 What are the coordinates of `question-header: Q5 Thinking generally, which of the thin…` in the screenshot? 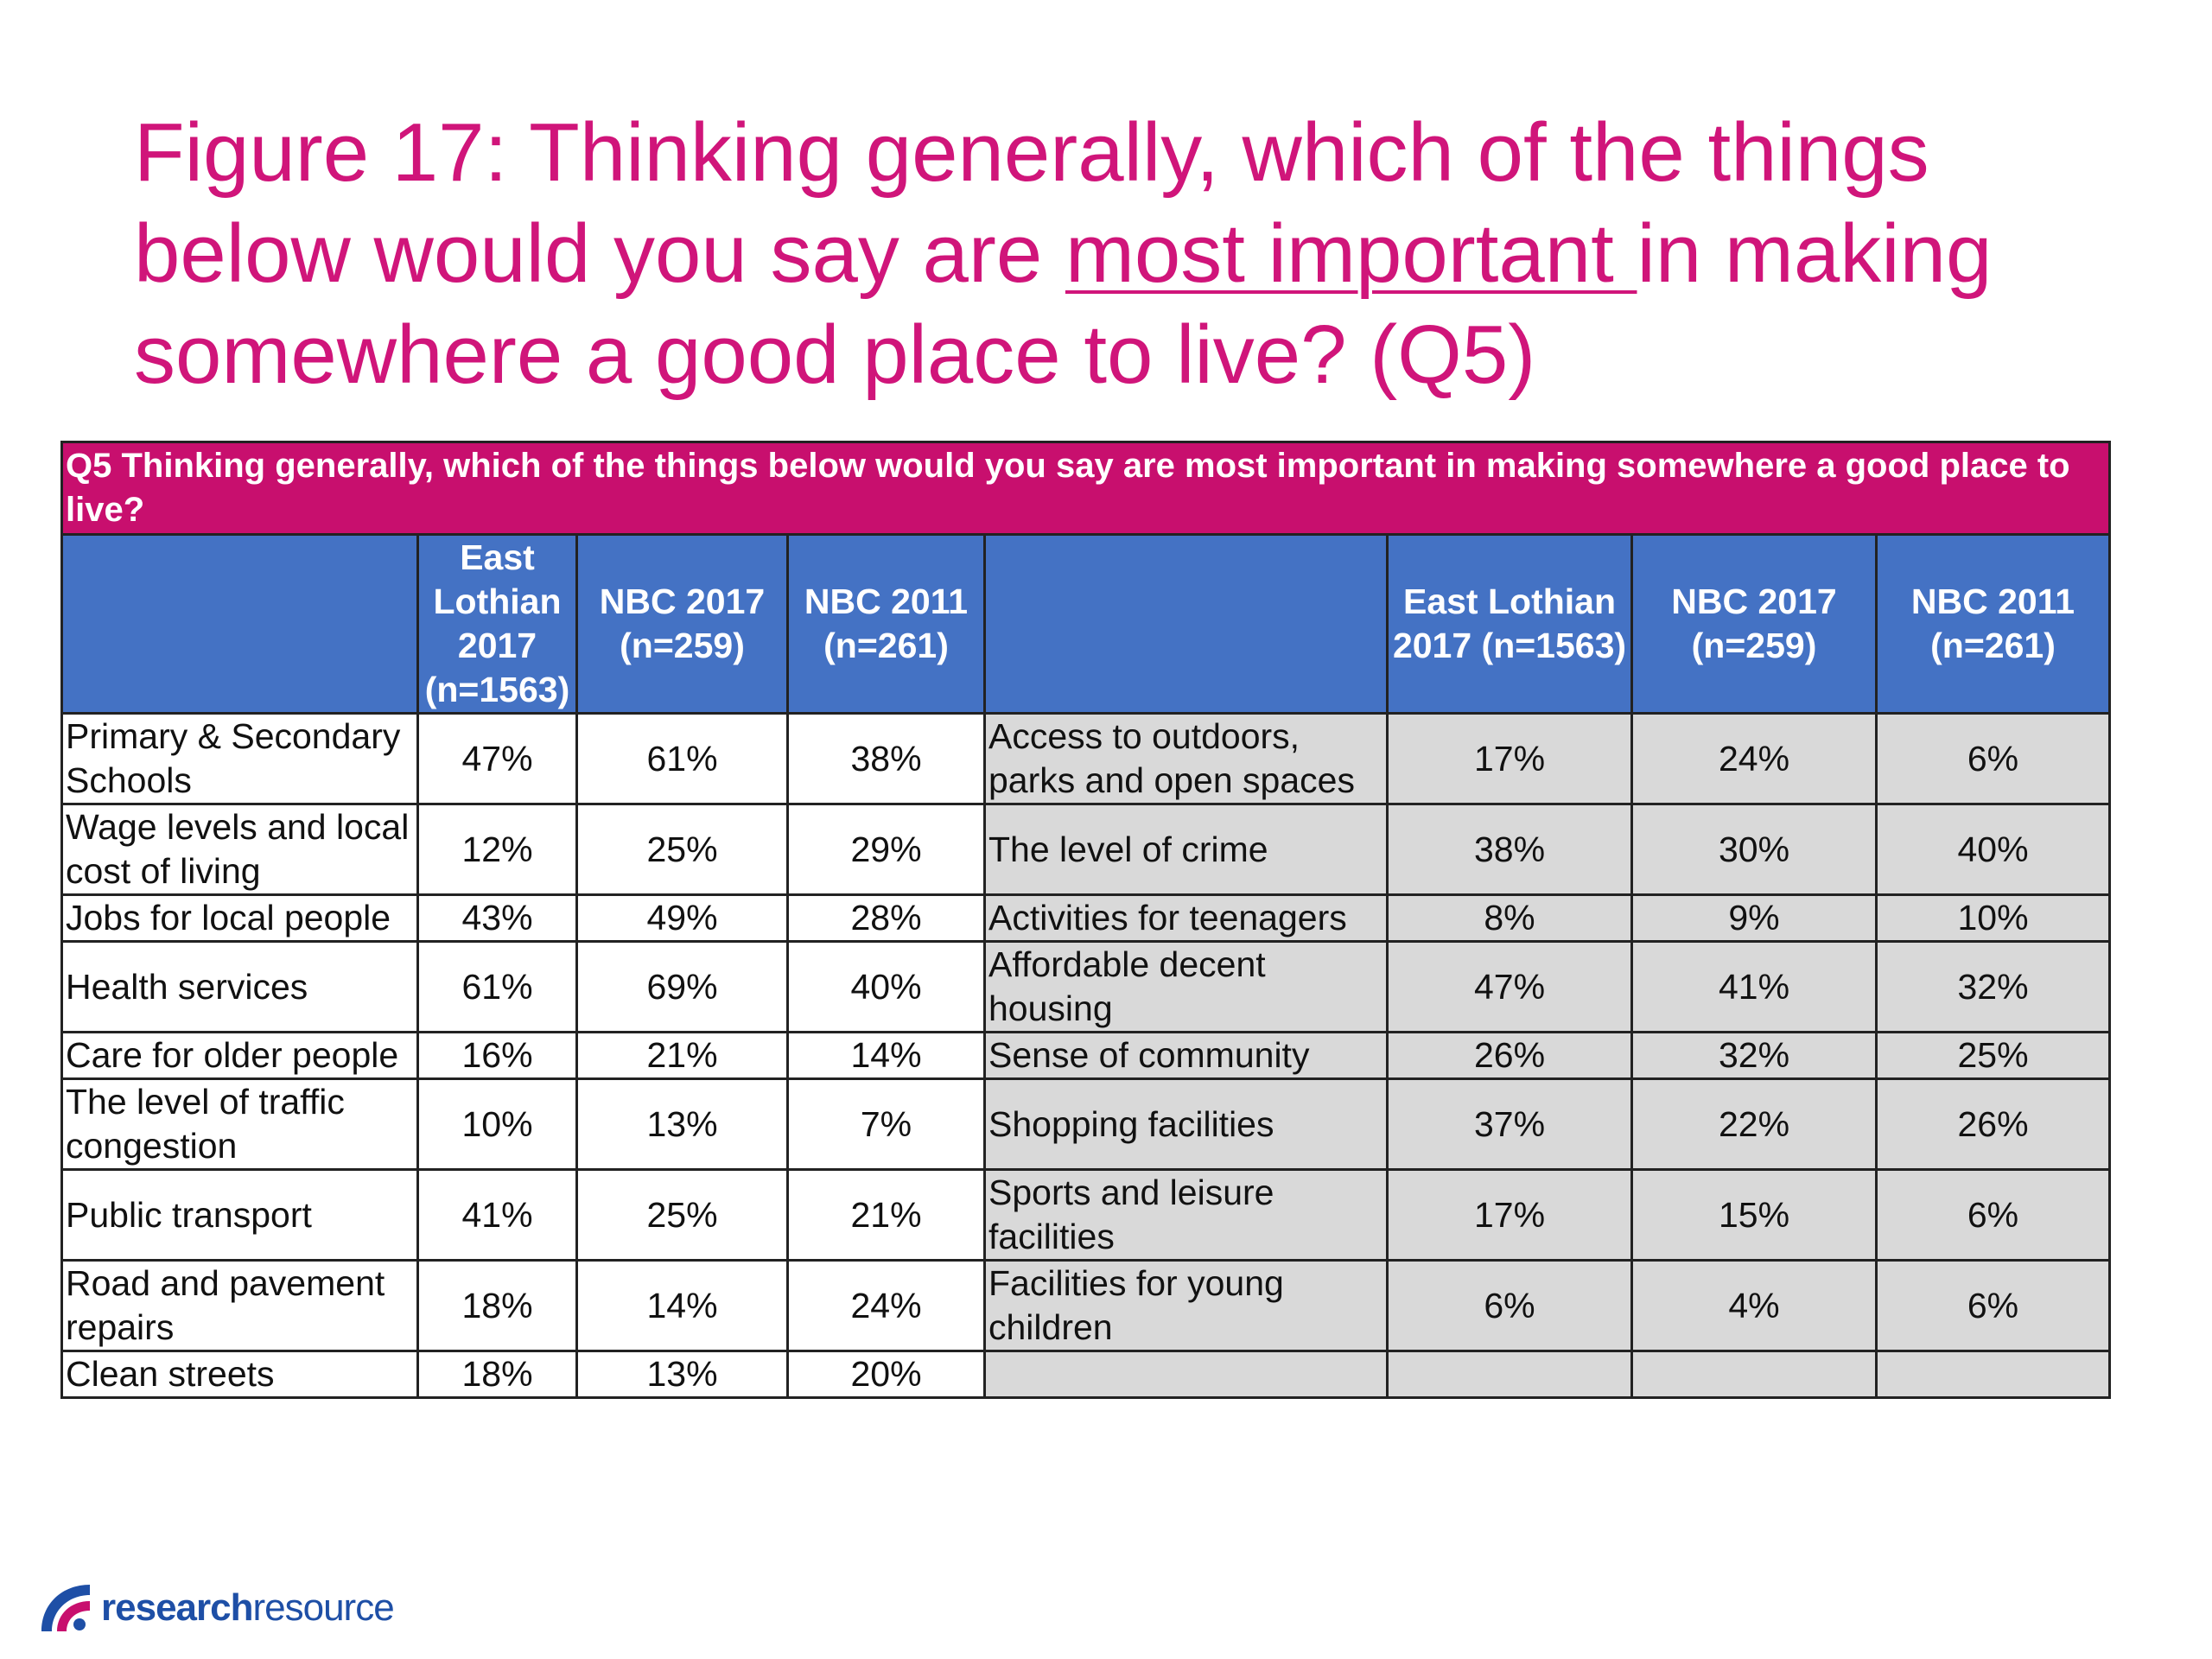 It's located at (1085, 488).